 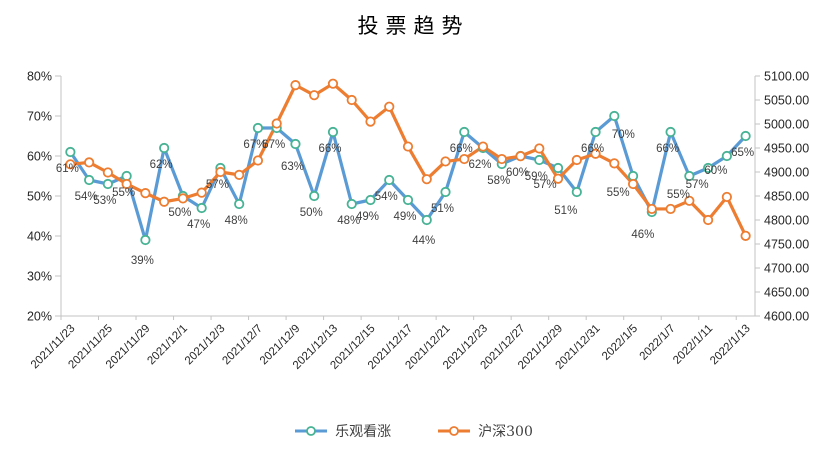 What do you see at coordinates (413, 431) in the screenshot?
I see `chart-legend: 乐观看涨 沪深300` at bounding box center [413, 431].